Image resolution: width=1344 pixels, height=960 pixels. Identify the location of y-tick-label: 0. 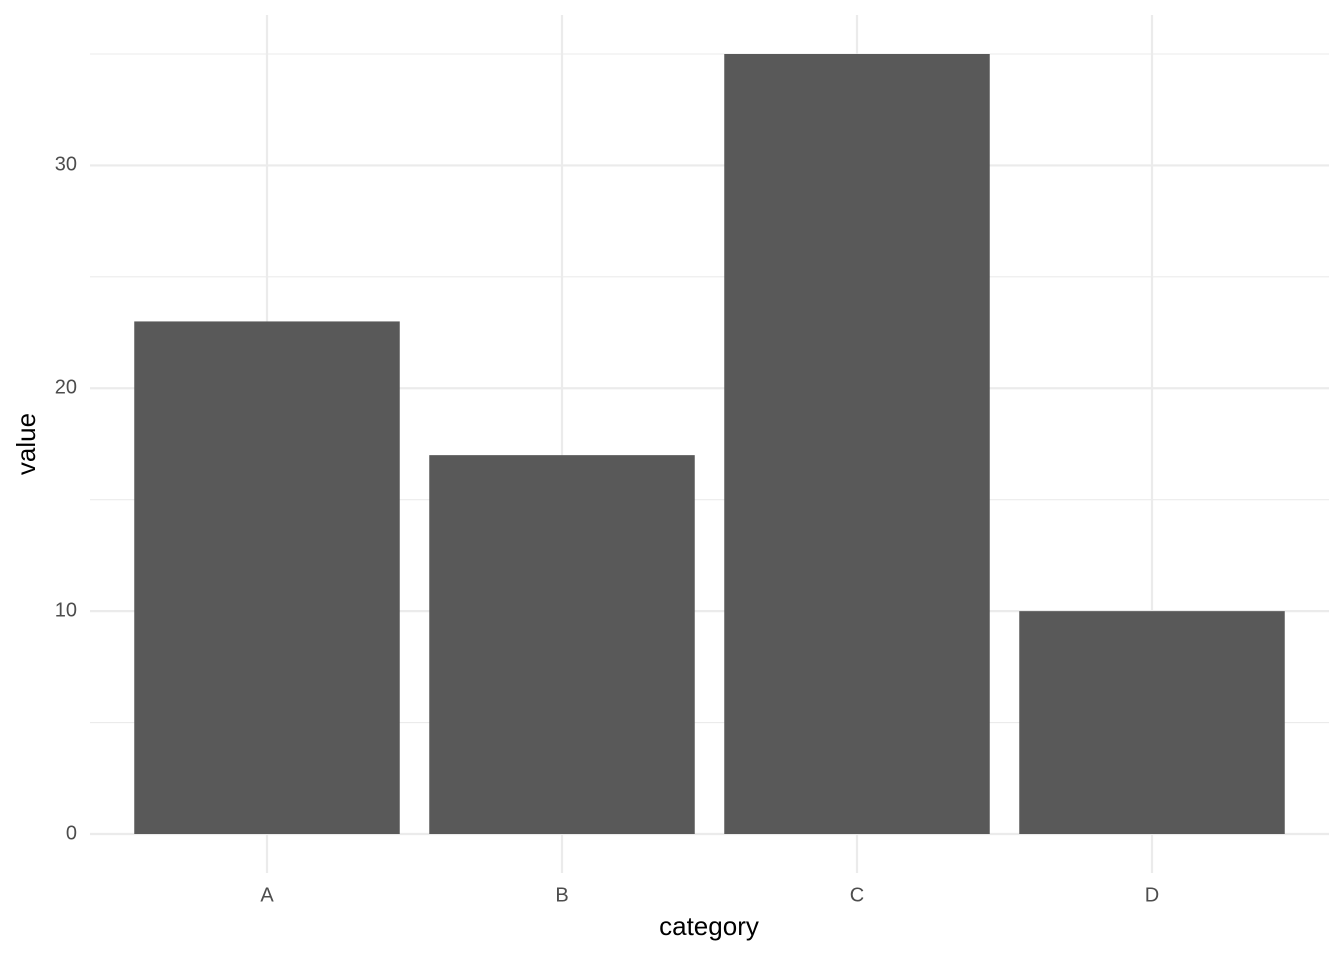
(71, 833).